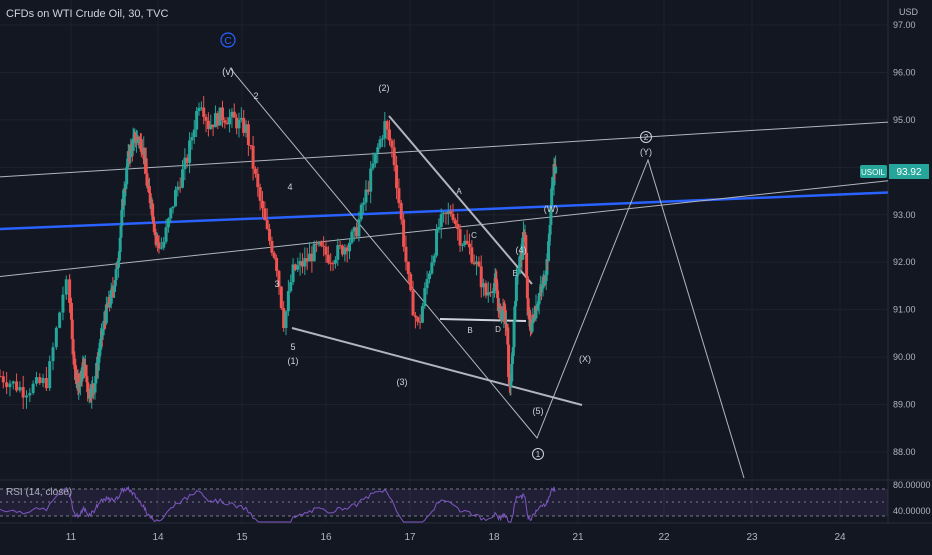 This screenshot has width=932, height=555. I want to click on wave-d-label: D, so click(498, 329).